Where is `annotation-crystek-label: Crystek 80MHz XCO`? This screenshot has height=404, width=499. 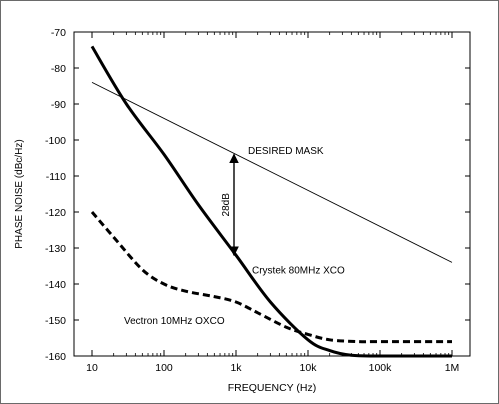
annotation-crystek-label: Crystek 80MHz XCO is located at coordinates (298, 271).